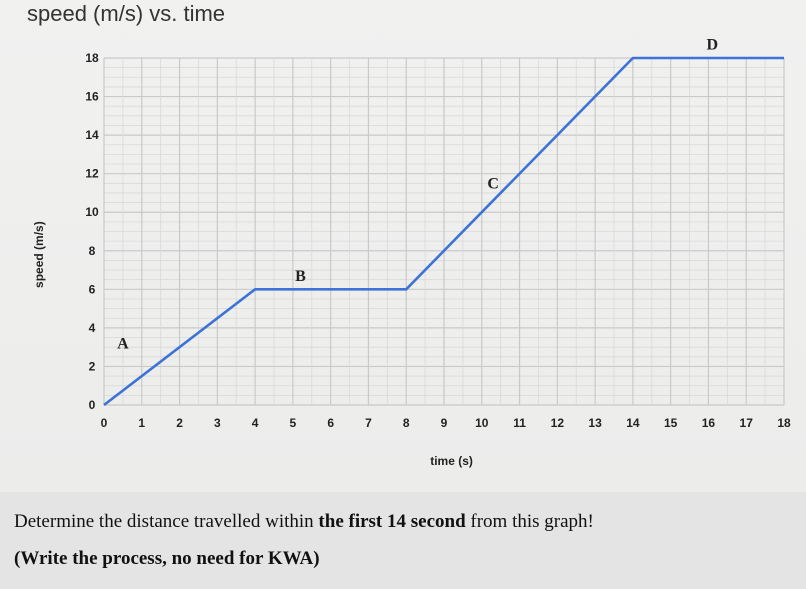 The image size is (806, 589). Describe the element at coordinates (712, 45) in the screenshot. I see `segment-label-d: D` at that location.